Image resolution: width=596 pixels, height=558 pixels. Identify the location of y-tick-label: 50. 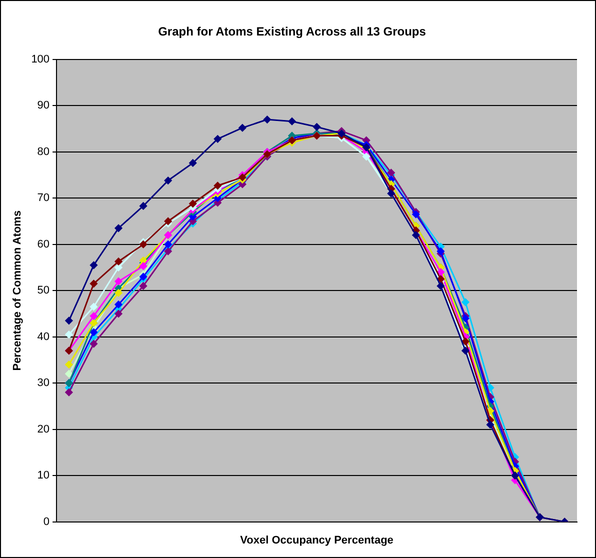
(43, 290).